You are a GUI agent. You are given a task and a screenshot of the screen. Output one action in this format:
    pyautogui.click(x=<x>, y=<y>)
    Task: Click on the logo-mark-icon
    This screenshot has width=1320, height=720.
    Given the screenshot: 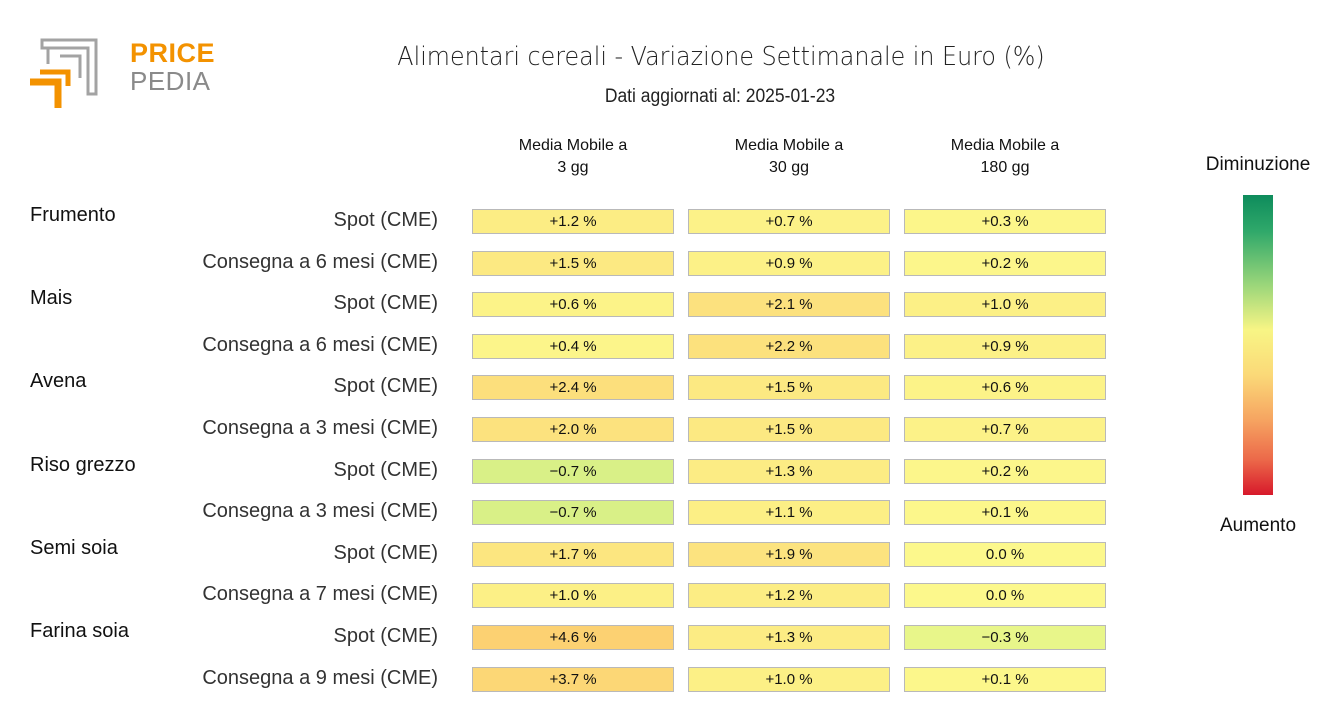 What is the action you would take?
    pyautogui.click(x=64, y=73)
    